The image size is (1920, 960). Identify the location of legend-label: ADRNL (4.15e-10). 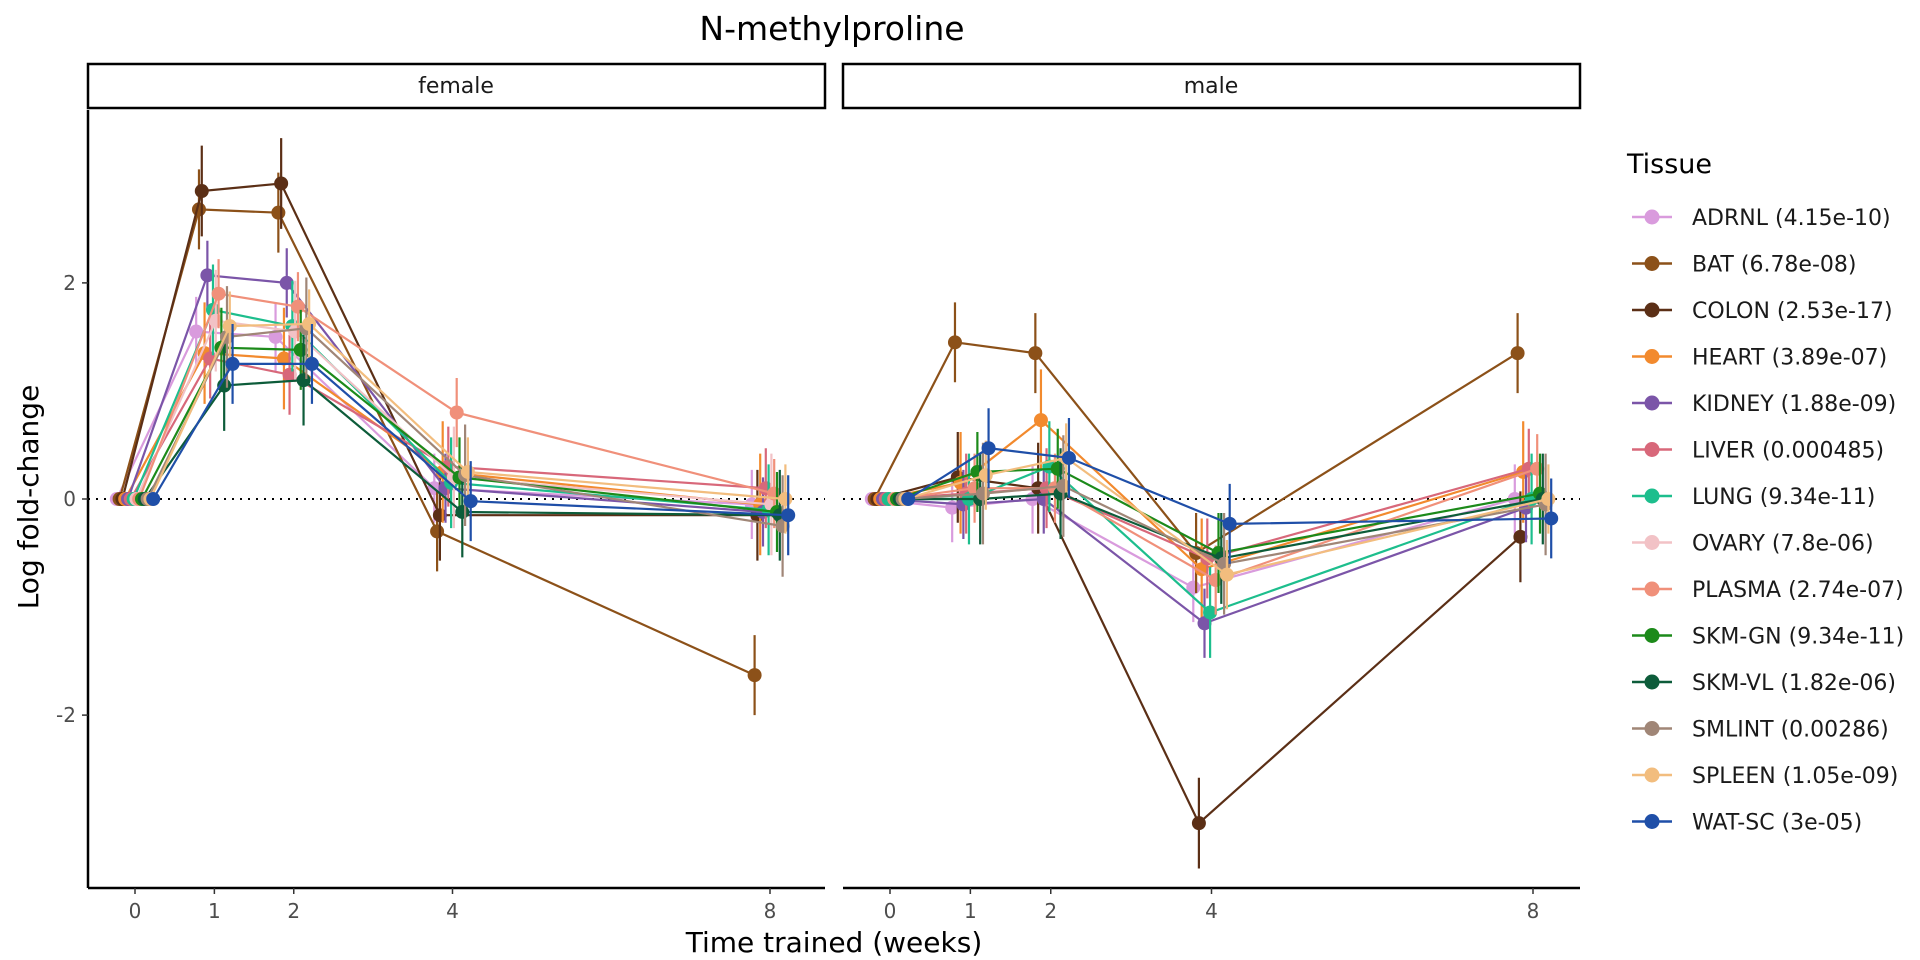
(1791, 218).